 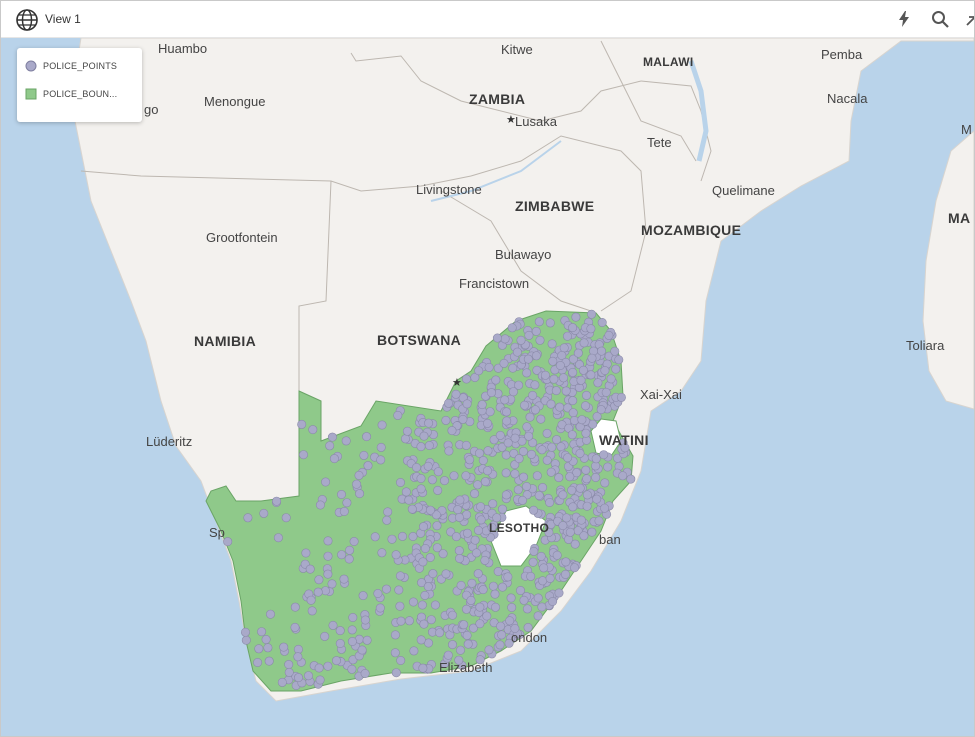 I want to click on search-icon, so click(x=940, y=19).